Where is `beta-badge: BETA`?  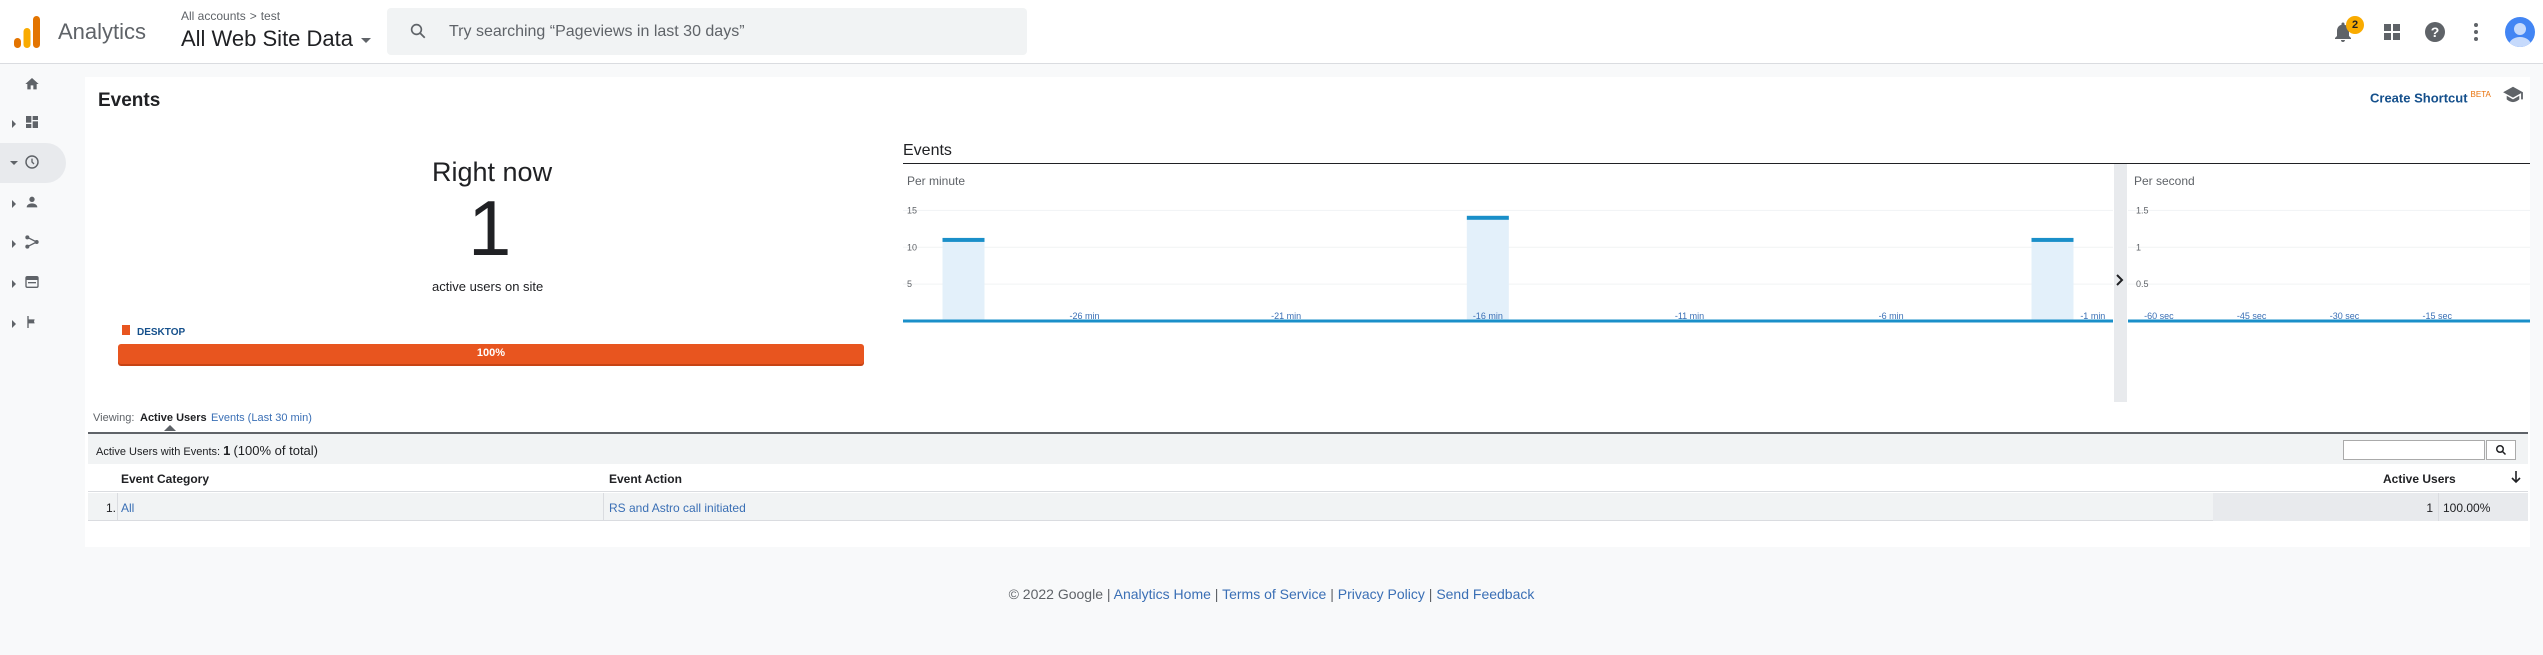 beta-badge: BETA is located at coordinates (2480, 94).